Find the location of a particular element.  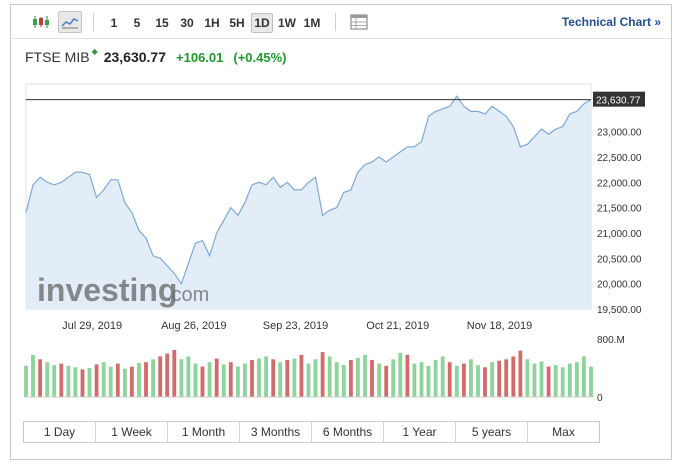

range-1-week: 1 Week is located at coordinates (132, 432).